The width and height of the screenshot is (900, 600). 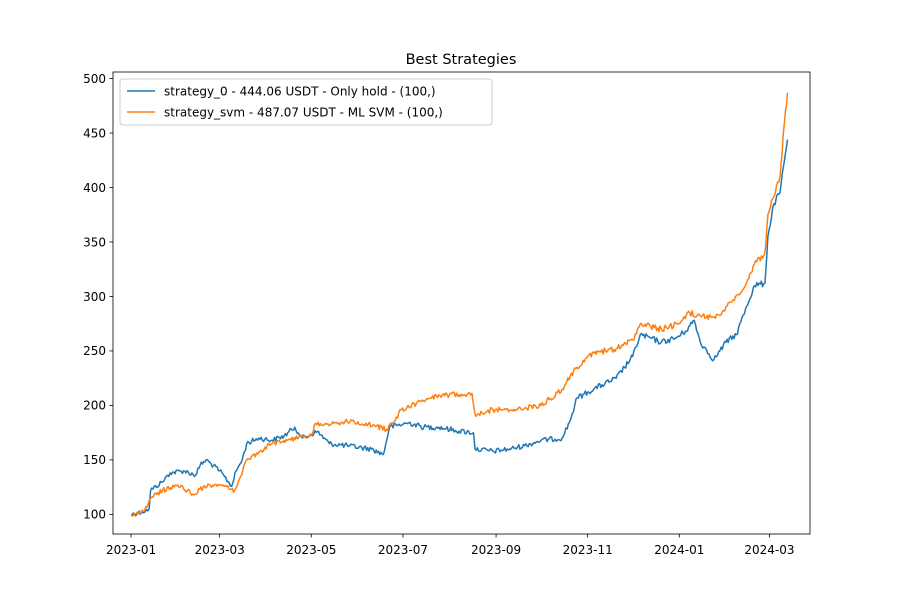 I want to click on chart-title: Best Strategies, so click(x=461, y=60).